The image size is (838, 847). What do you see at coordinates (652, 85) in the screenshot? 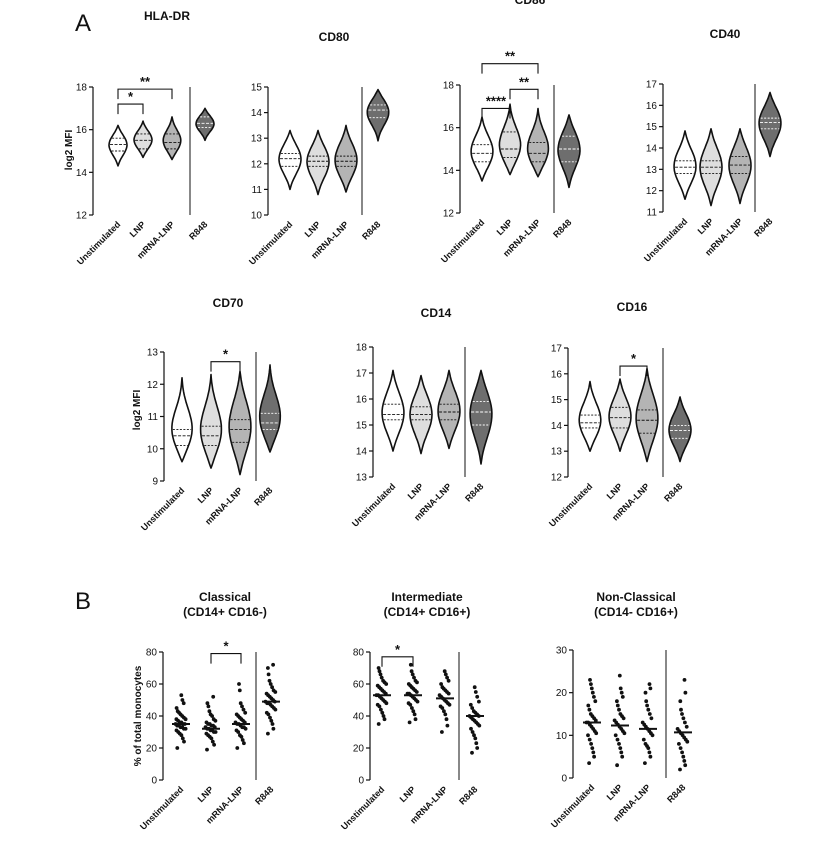
I see `y-tick-label: 17` at bounding box center [652, 85].